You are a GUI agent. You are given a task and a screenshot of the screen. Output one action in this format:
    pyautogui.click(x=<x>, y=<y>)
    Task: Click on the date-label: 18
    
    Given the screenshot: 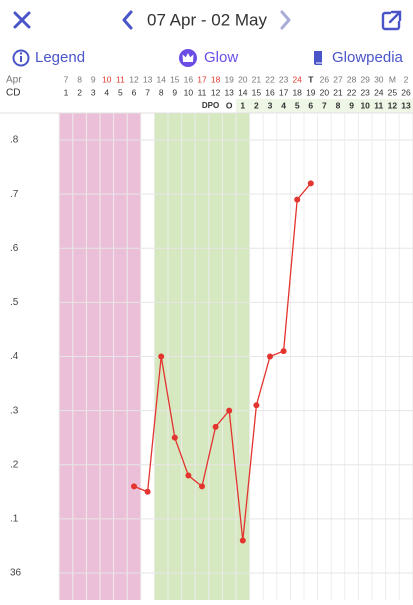 What is the action you would take?
    pyautogui.click(x=216, y=79)
    